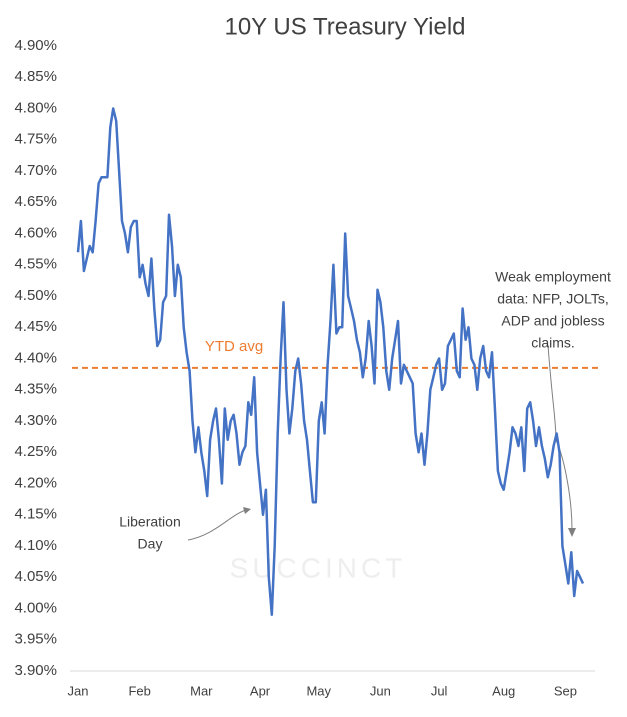  What do you see at coordinates (35, 514) in the screenshot?
I see `y-tick-label: 4.15%` at bounding box center [35, 514].